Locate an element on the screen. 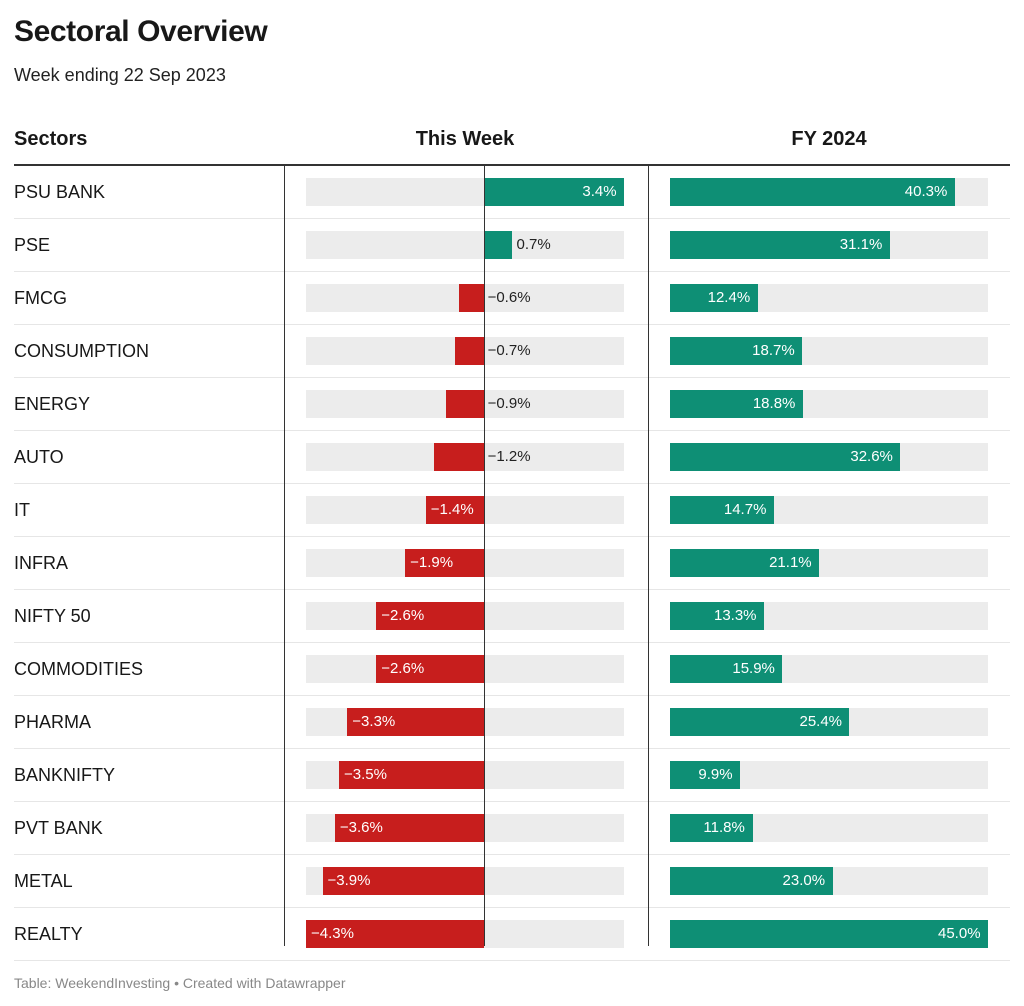  sector-name: PSU BANK is located at coordinates (60, 192).